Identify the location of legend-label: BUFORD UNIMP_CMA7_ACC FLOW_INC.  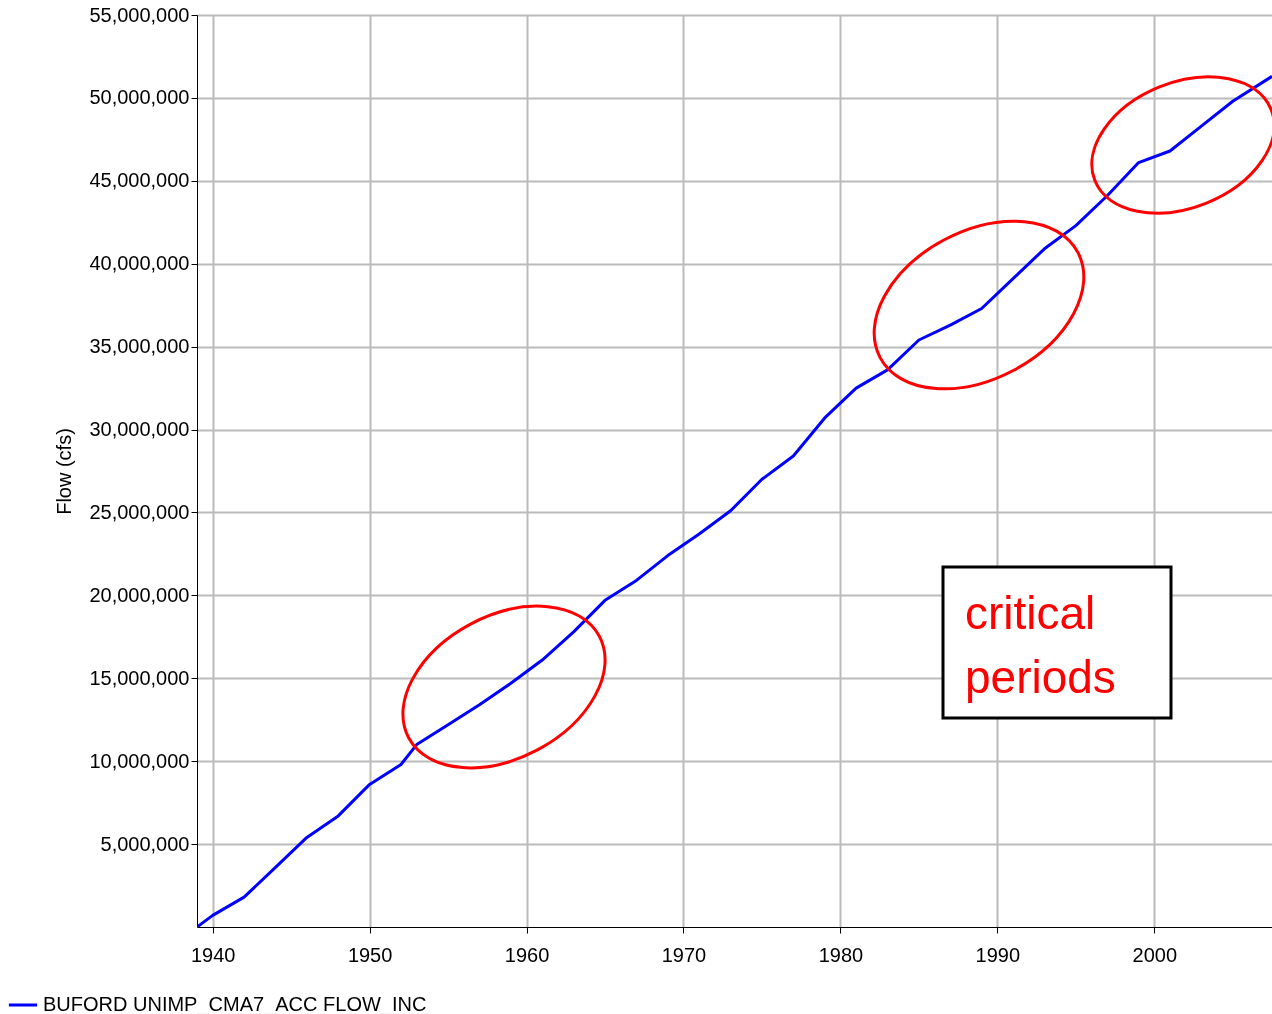
(235, 1003).